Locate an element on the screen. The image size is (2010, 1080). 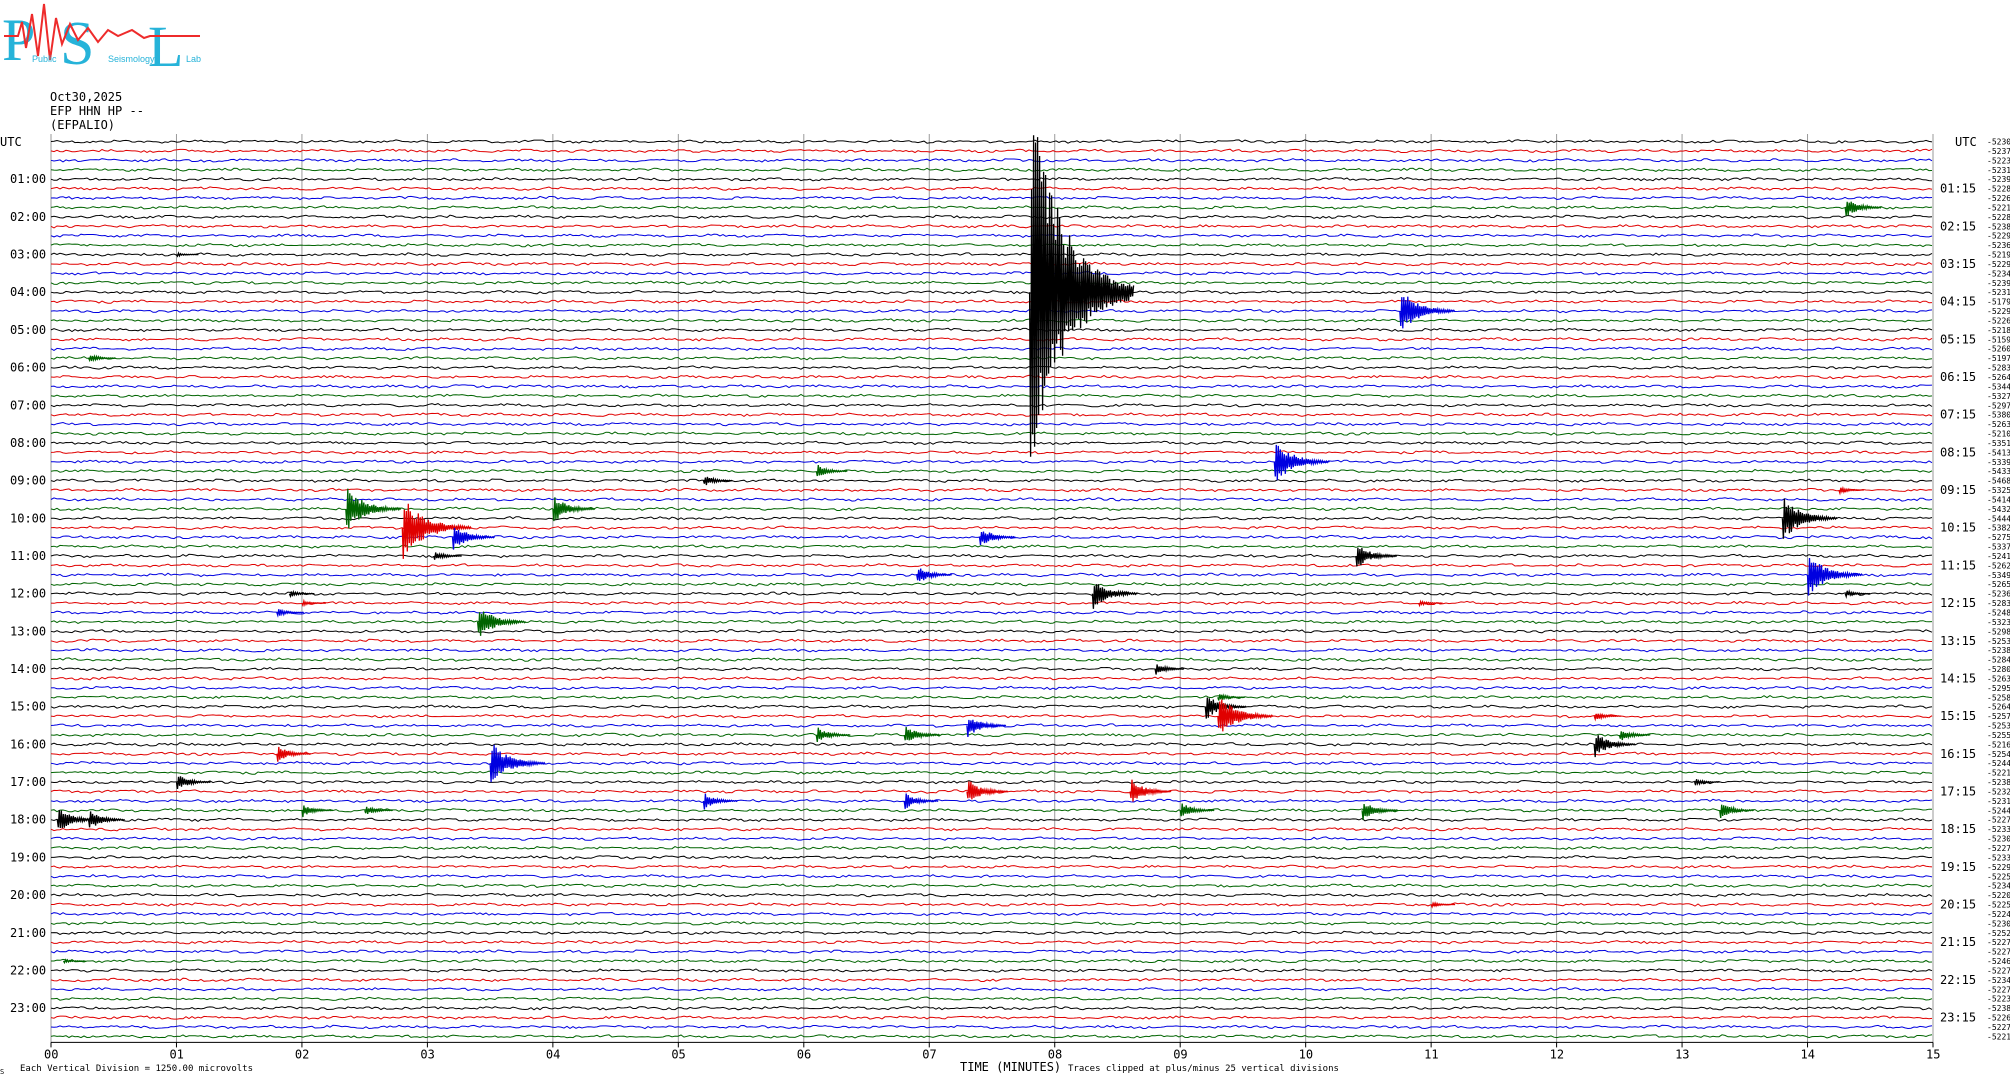
right-hour-label: 04:15 is located at coordinates (1958, 302).